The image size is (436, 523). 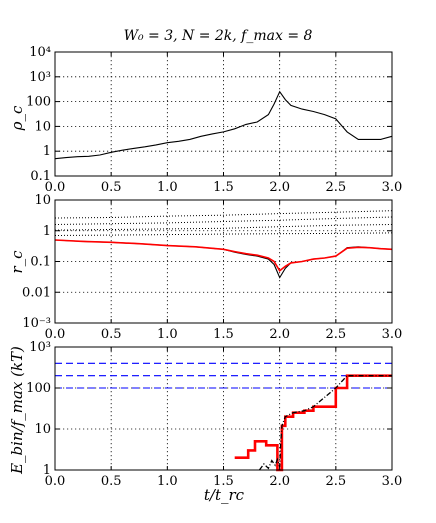 I want to click on y-tick-label: 10⁴, so click(x=40, y=52).